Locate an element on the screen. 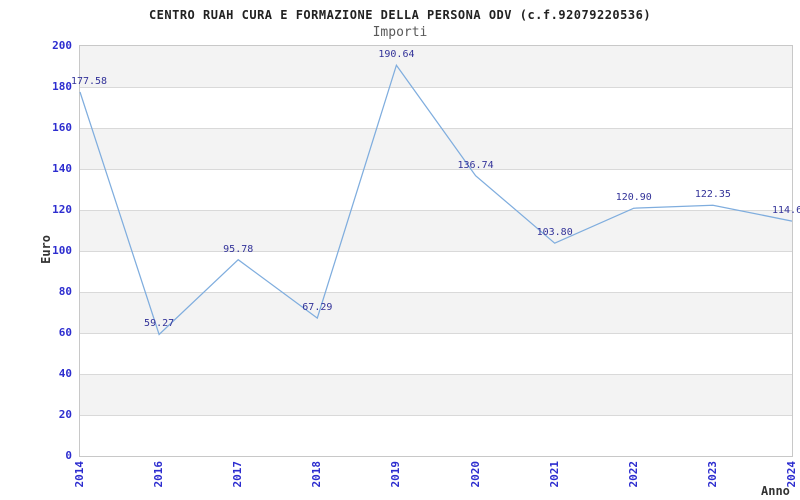  y-tick-label: 160 is located at coordinates (62, 127).